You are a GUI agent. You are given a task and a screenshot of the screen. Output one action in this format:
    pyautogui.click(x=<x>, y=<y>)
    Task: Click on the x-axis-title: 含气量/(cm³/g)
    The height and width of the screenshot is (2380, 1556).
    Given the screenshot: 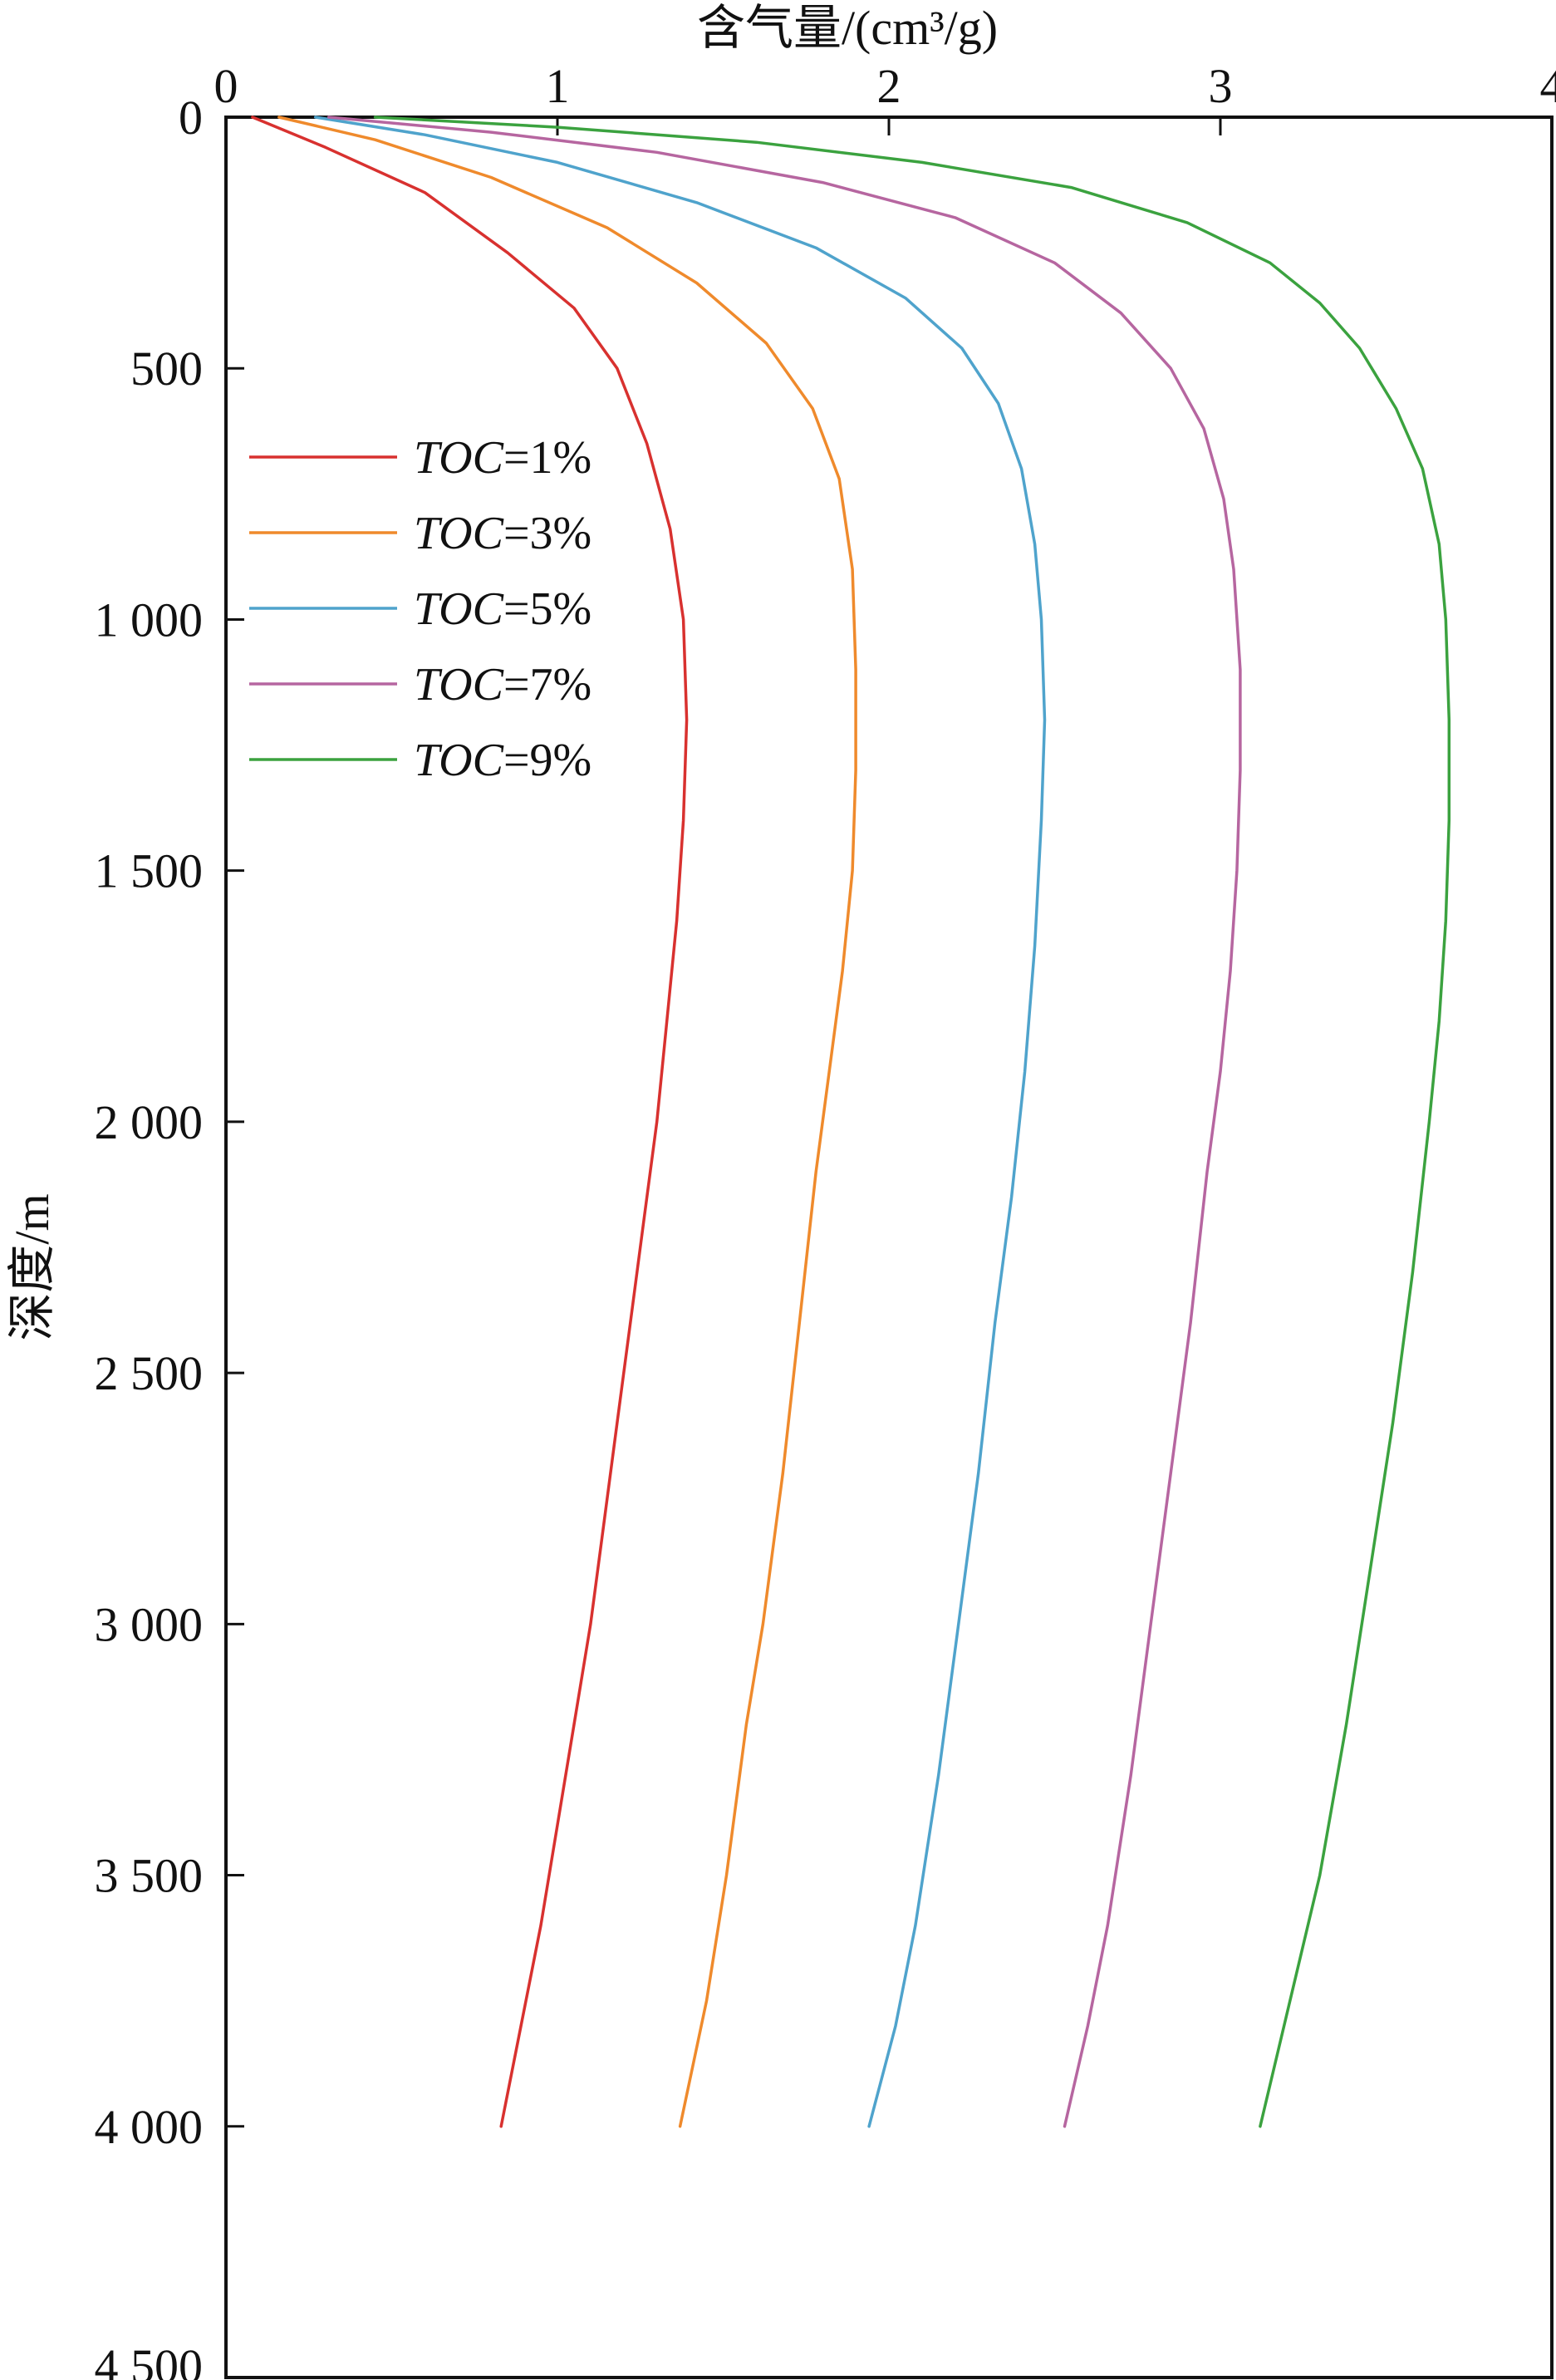 What is the action you would take?
    pyautogui.click(x=847, y=28)
    